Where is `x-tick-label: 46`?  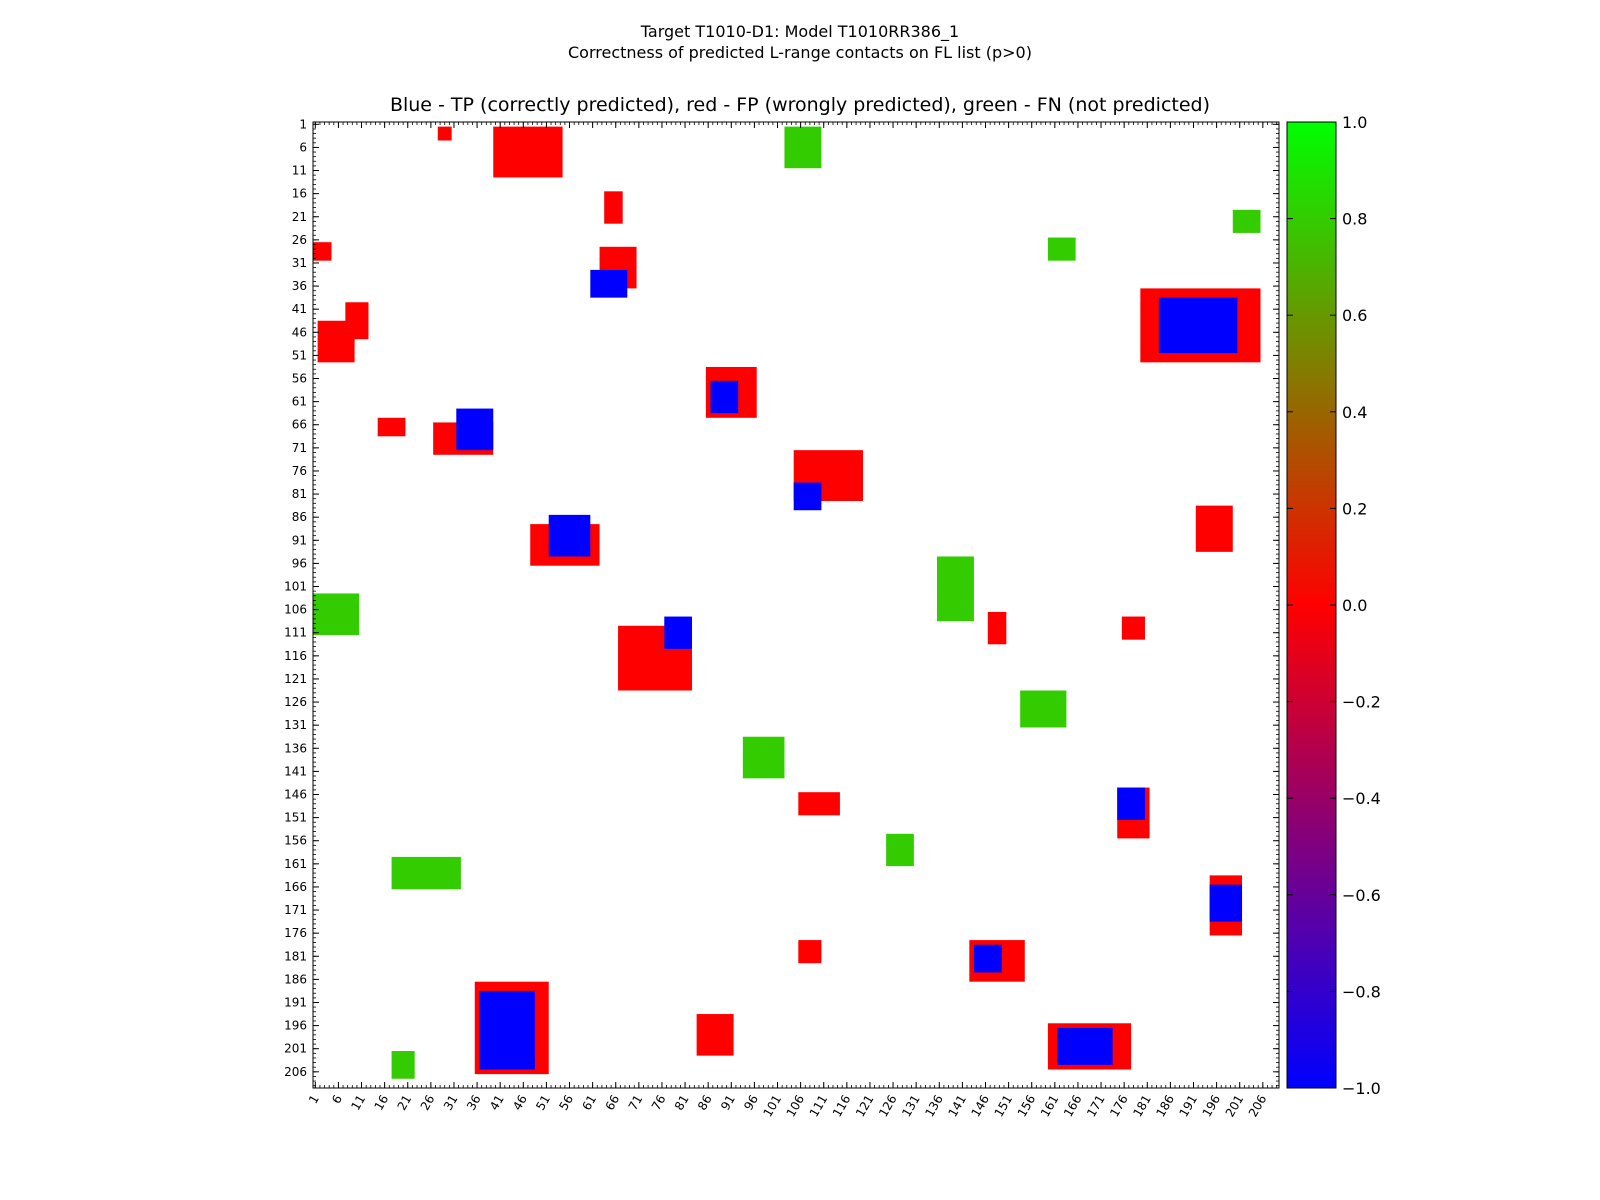 x-tick-label: 46 is located at coordinates (520, 1103).